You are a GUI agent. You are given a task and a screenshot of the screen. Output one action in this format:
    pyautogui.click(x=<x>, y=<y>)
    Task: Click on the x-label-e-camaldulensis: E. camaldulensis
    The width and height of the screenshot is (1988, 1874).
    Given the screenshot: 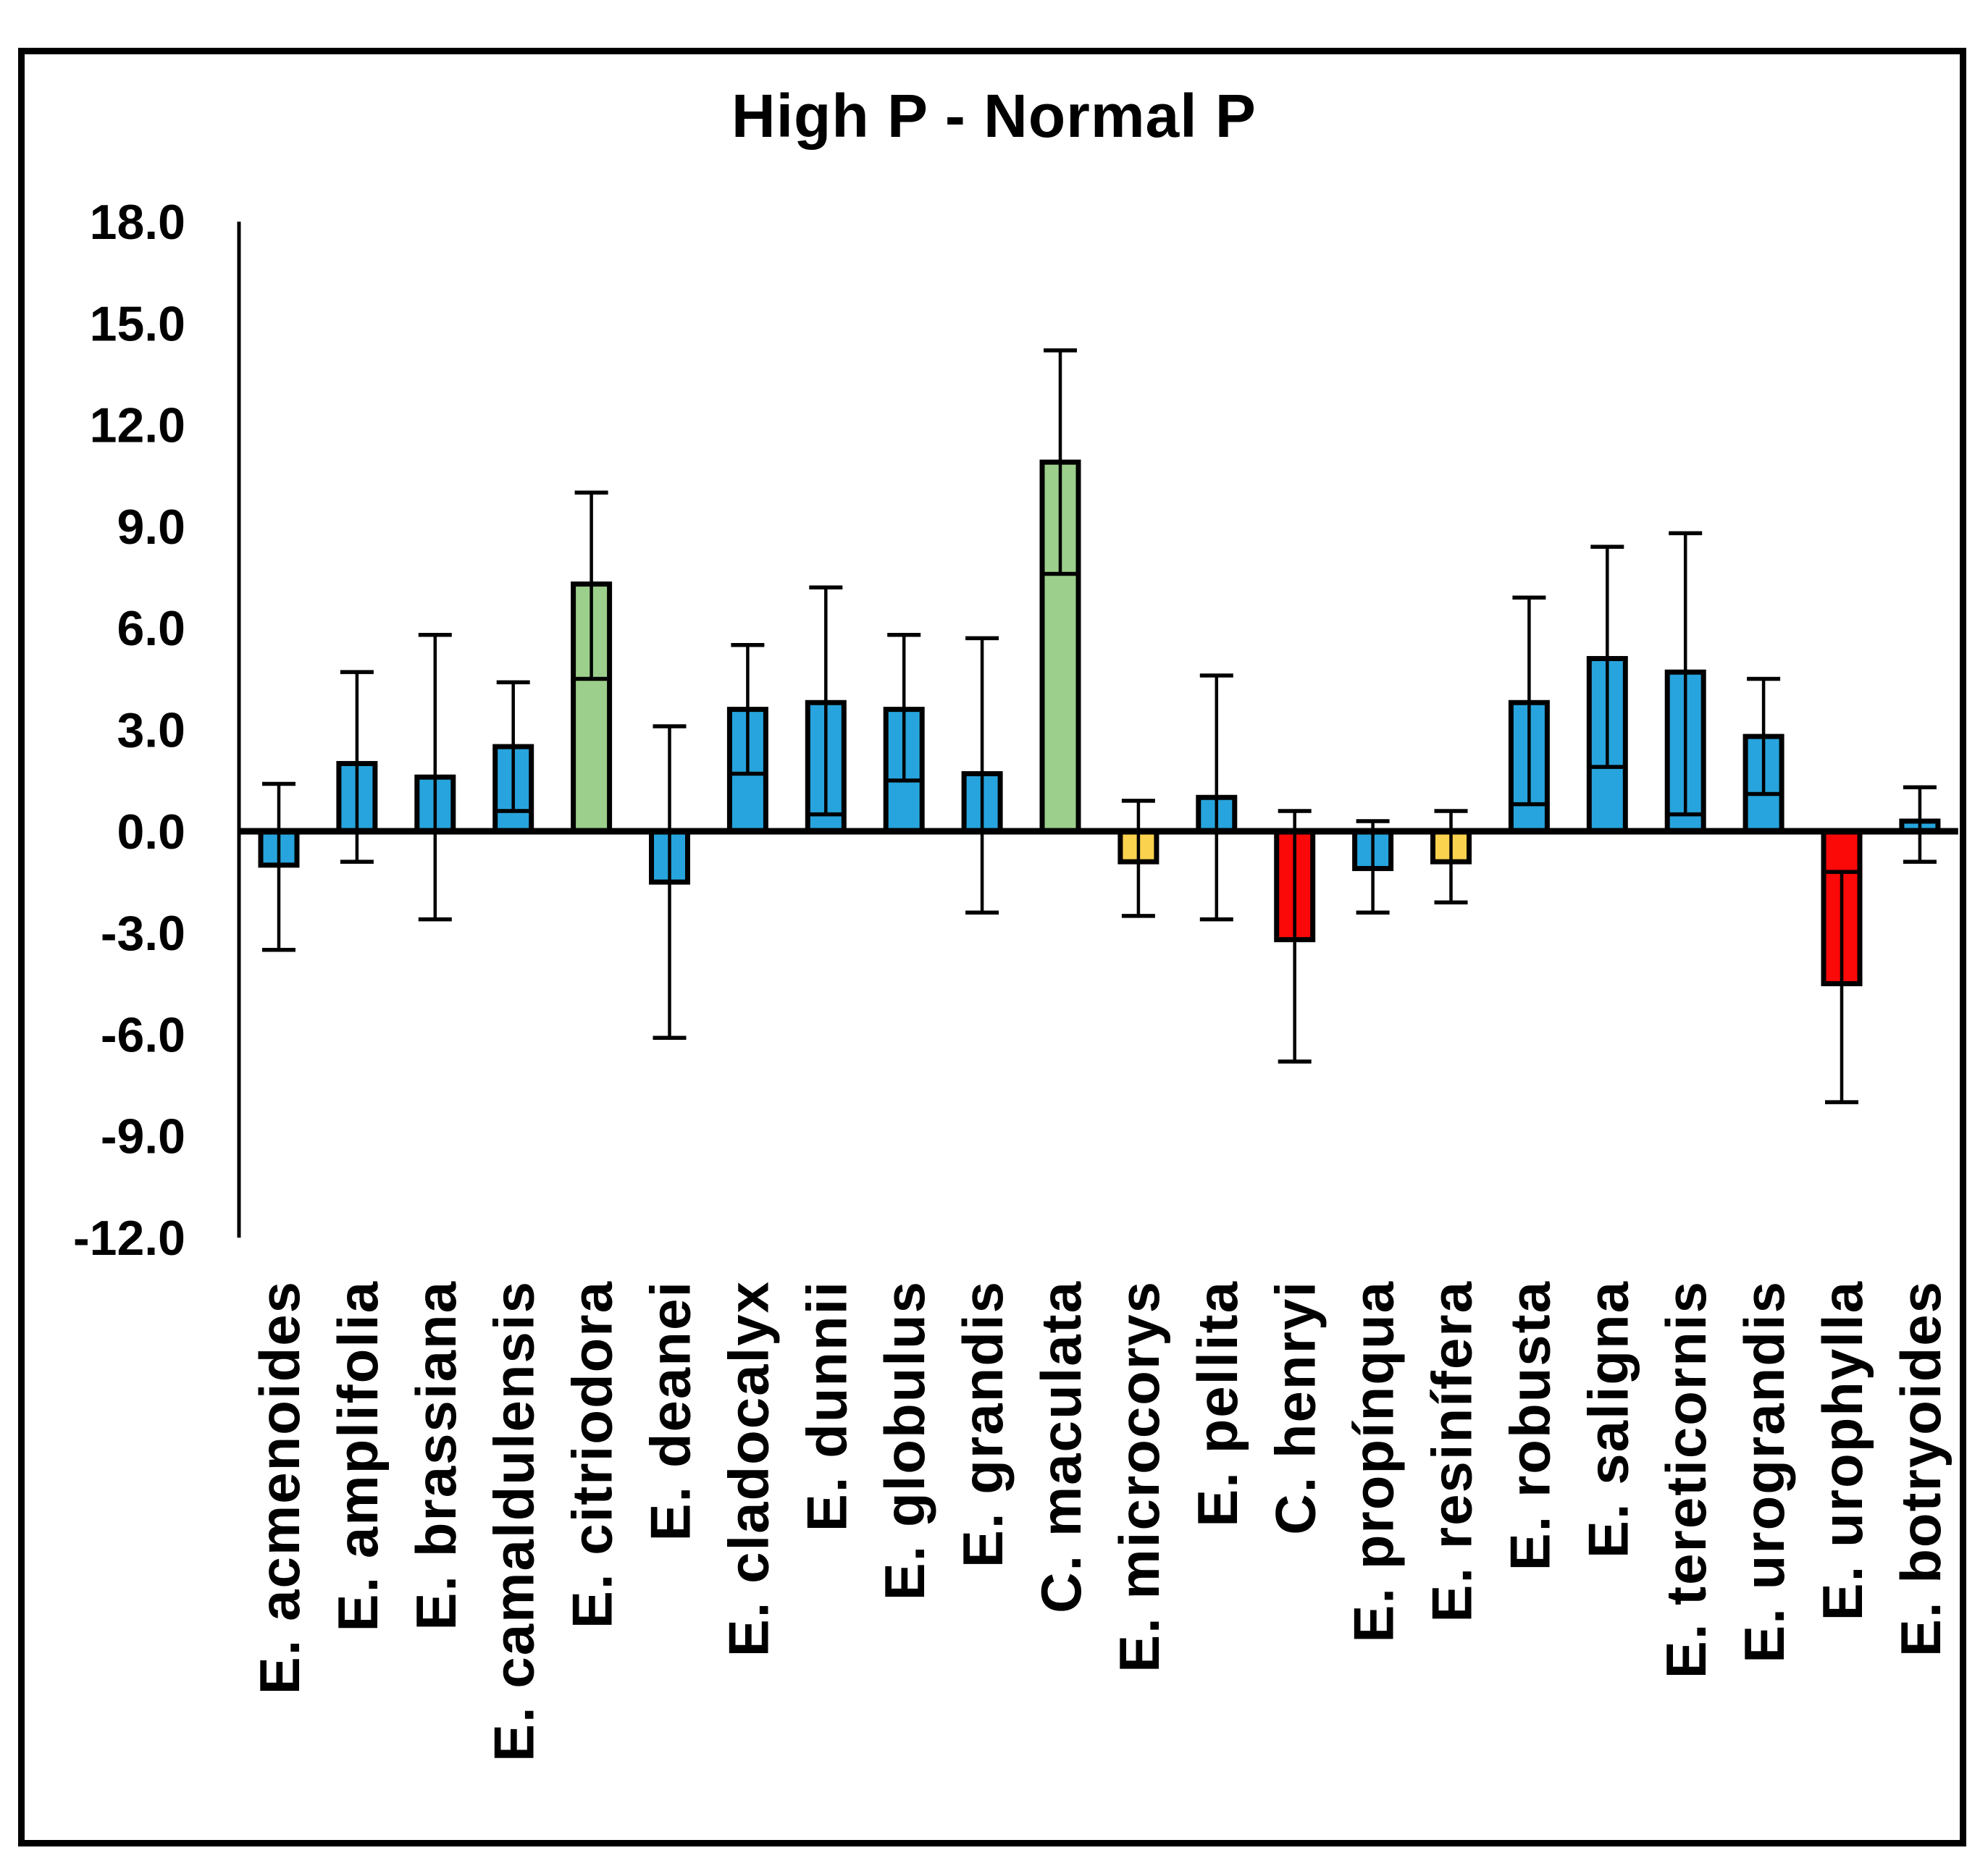 What is the action you would take?
    pyautogui.click(x=514, y=1521)
    